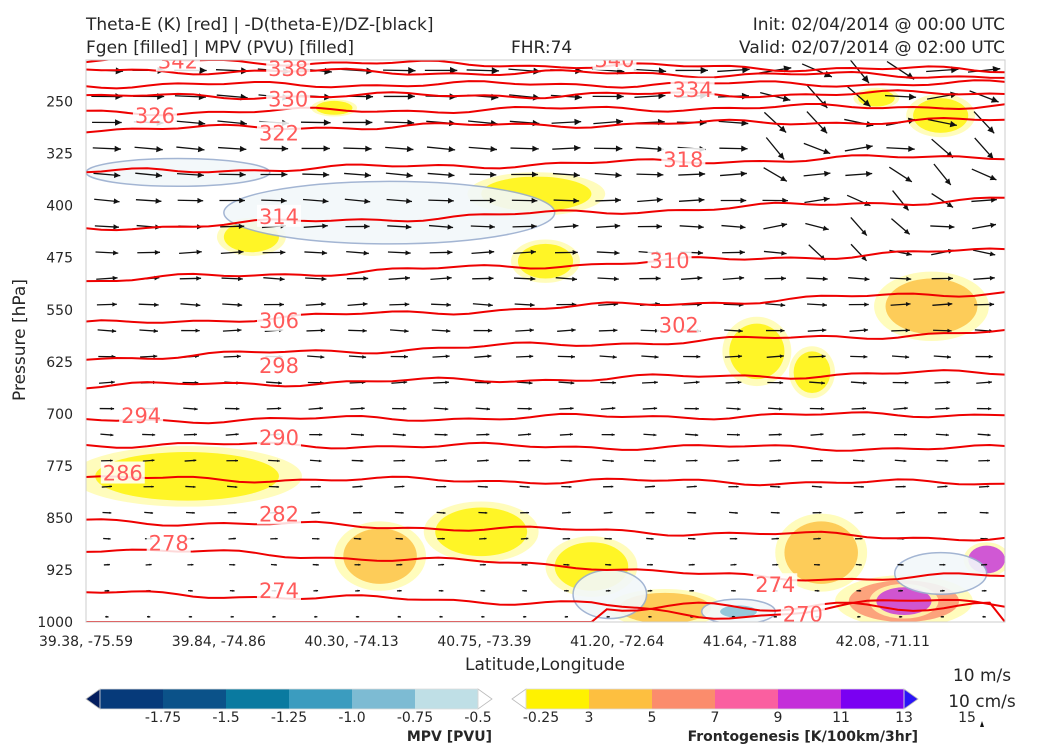 The image size is (1050, 750). I want to click on mpv-colorbar-tick-5: -0.5, so click(477, 718).